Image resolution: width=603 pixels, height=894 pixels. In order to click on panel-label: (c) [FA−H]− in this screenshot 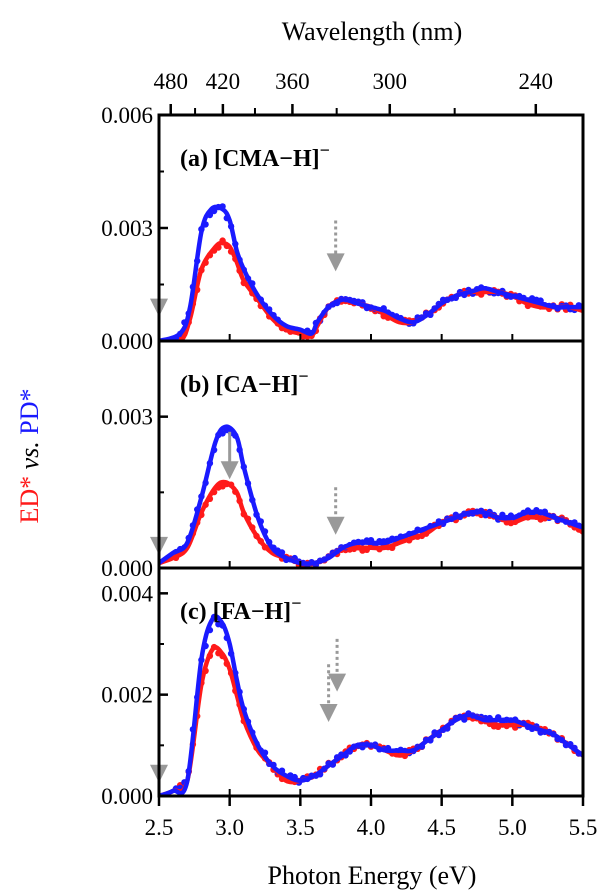, I will do `click(240, 609)`.